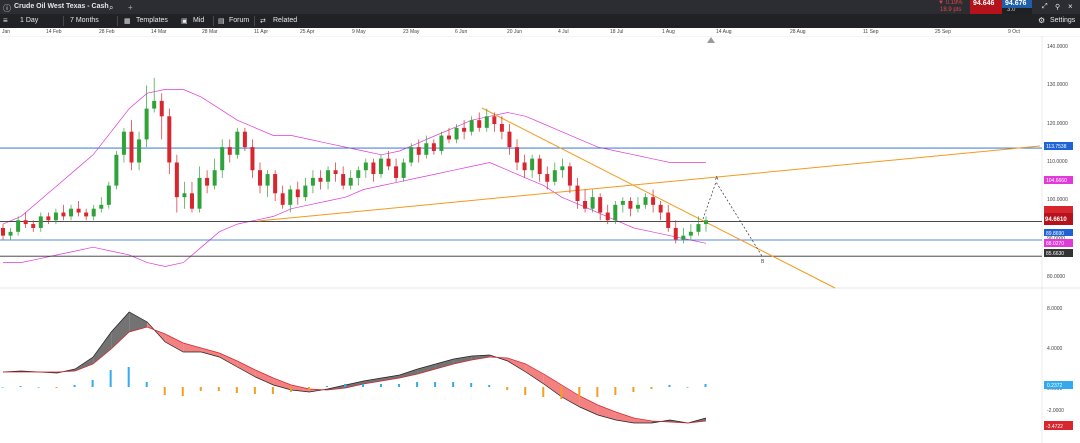 This screenshot has width=1080, height=443. What do you see at coordinates (1058, 180) in the screenshot?
I see `upper-envelope-tag: 104.6660` at bounding box center [1058, 180].